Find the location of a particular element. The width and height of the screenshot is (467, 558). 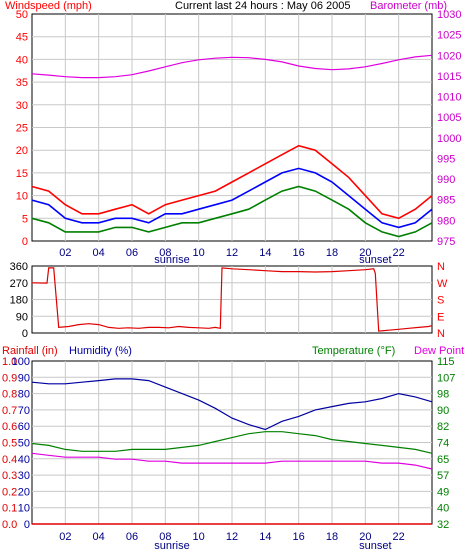

barometer-tick-label: 1005 is located at coordinates (449, 118).